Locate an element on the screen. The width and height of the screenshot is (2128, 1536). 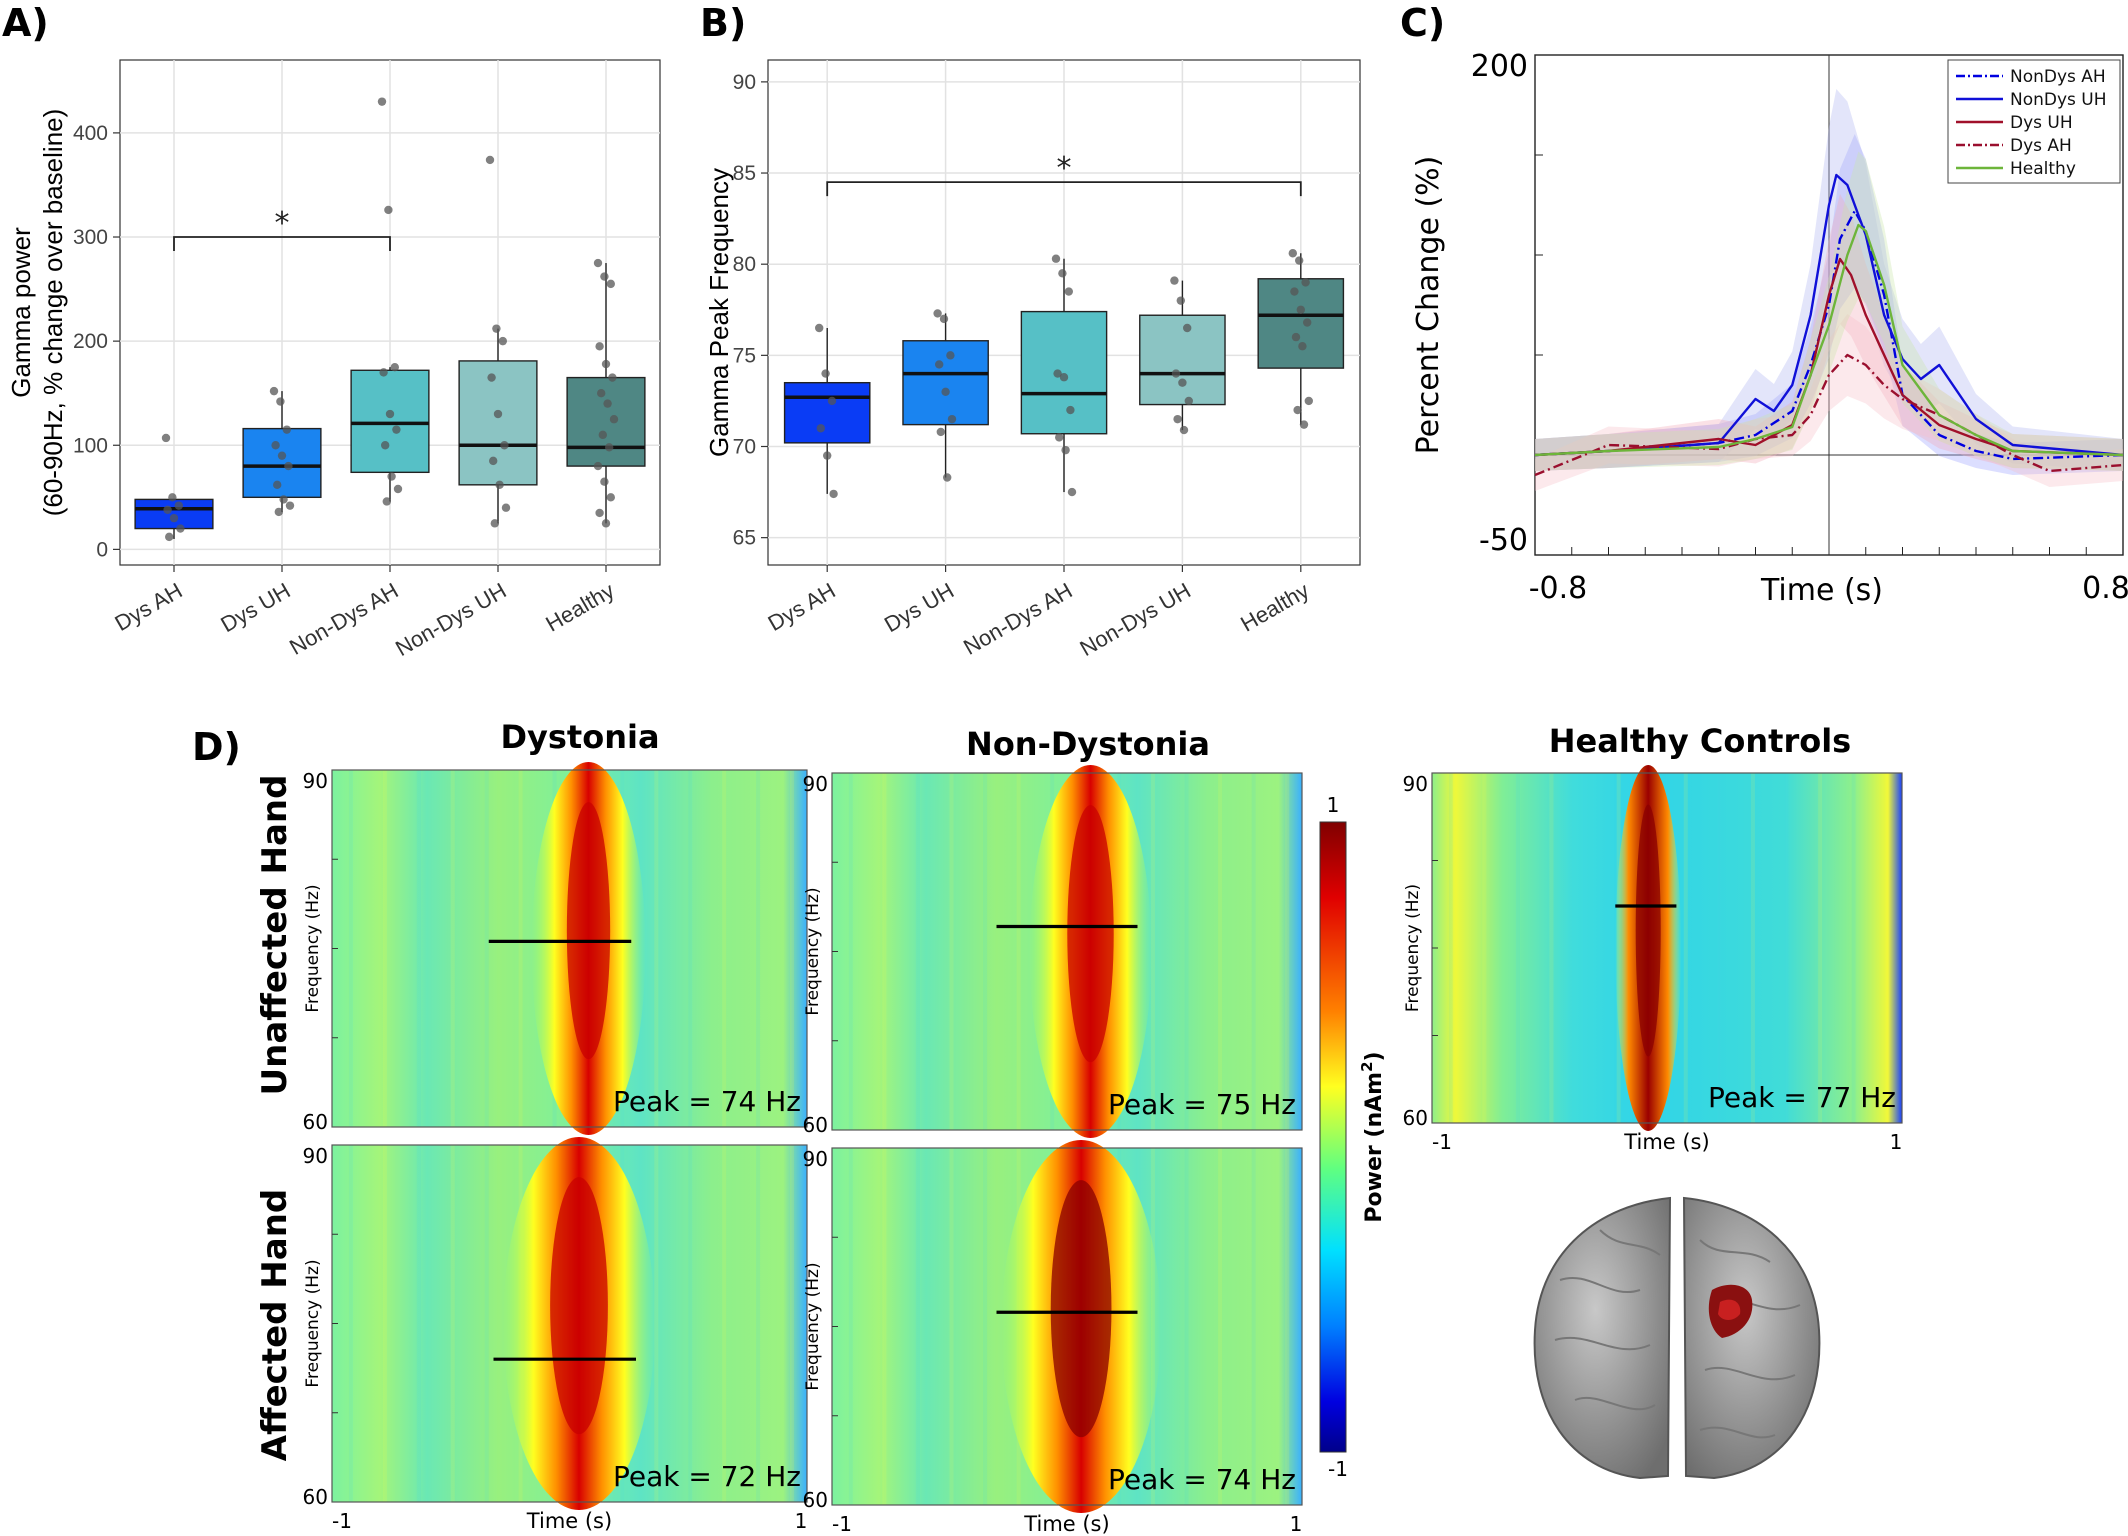
y-axis-title: Gamma Peak Frequency is located at coordinates (719, 312).